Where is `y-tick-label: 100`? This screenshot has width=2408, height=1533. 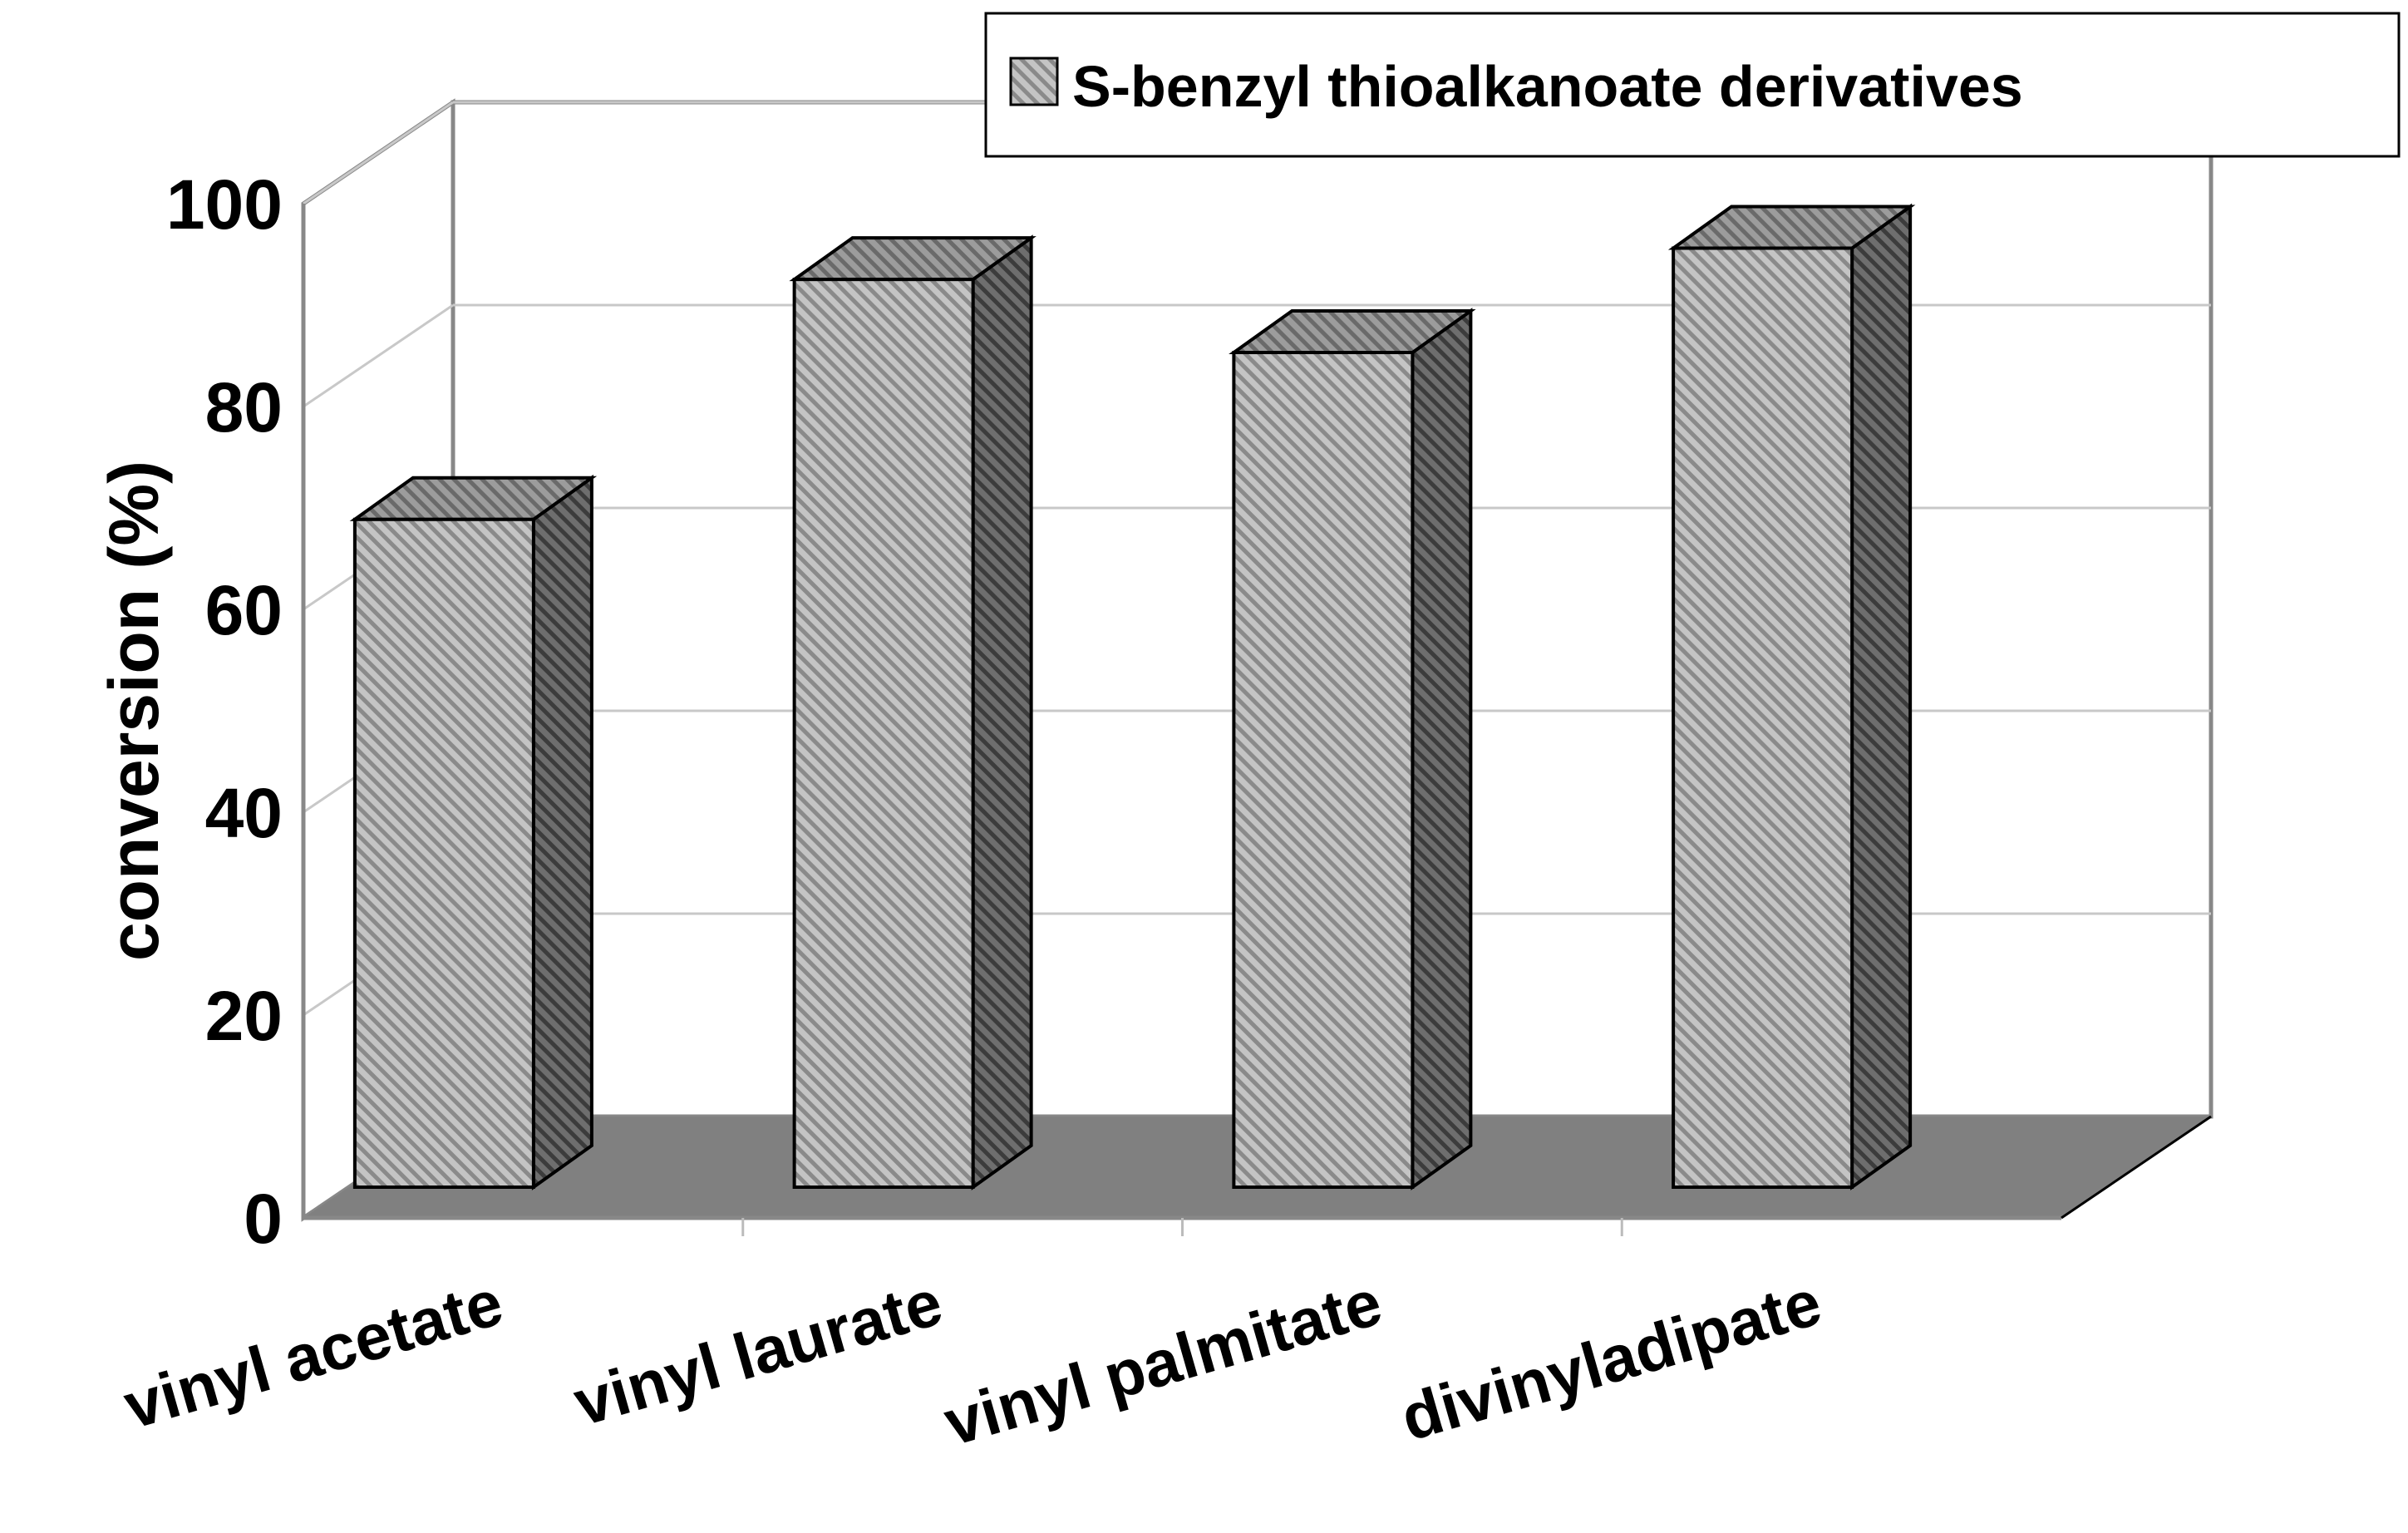
y-tick-label: 100 is located at coordinates (224, 204).